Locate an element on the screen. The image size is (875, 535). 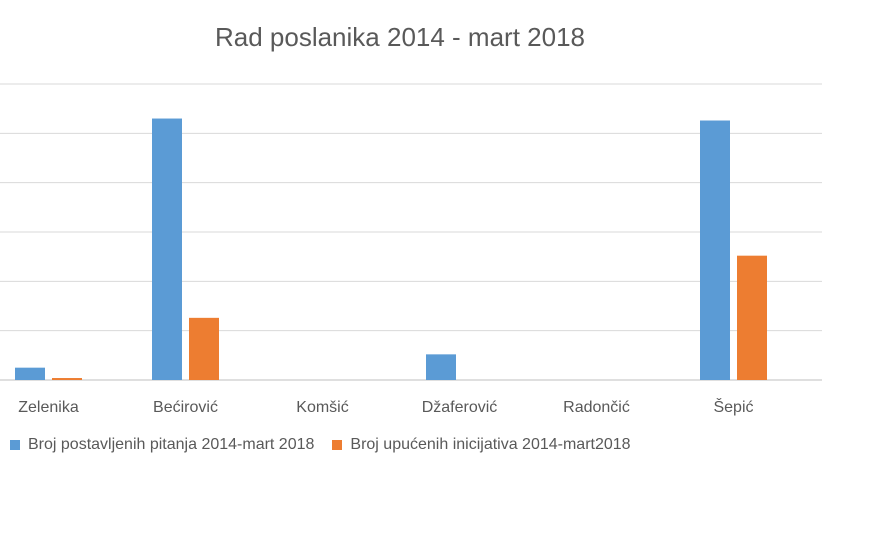
x-tick-label: Šepić is located at coordinates (733, 406).